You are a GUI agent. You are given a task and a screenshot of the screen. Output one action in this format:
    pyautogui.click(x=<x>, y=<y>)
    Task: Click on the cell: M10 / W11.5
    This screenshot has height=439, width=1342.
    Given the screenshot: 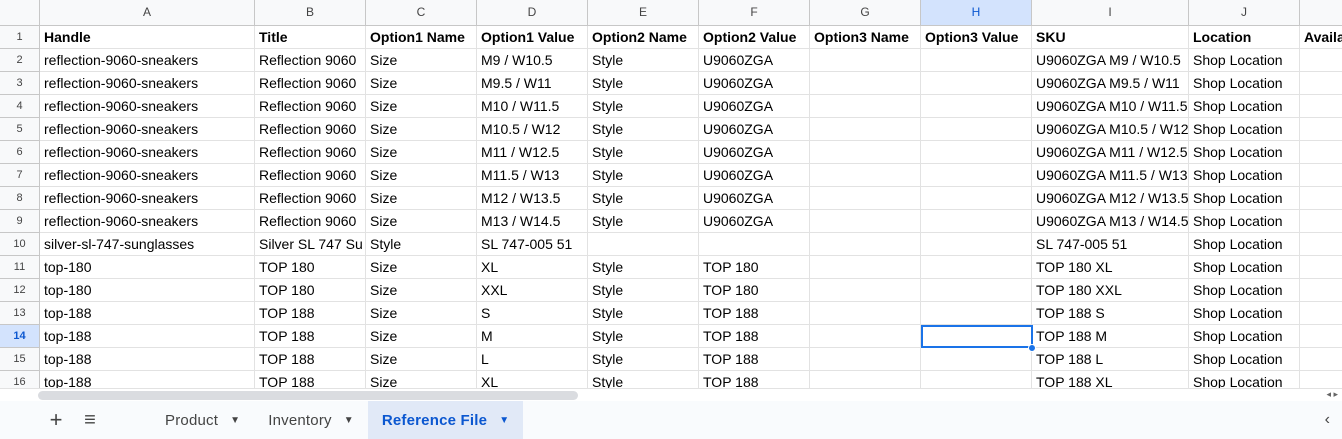 What is the action you would take?
    pyautogui.click(x=532, y=106)
    